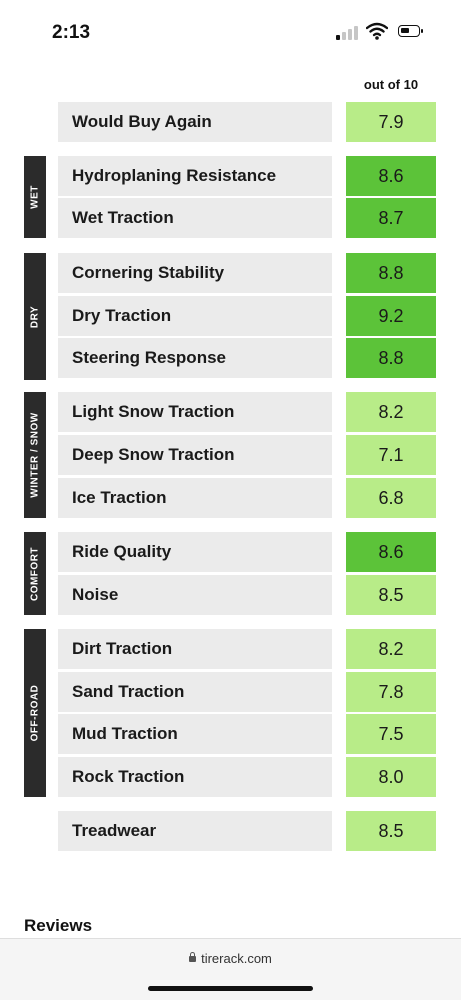 This screenshot has height=1000, width=461. Describe the element at coordinates (230, 969) in the screenshot. I see `browser-address-bar: tirerack.com` at that location.